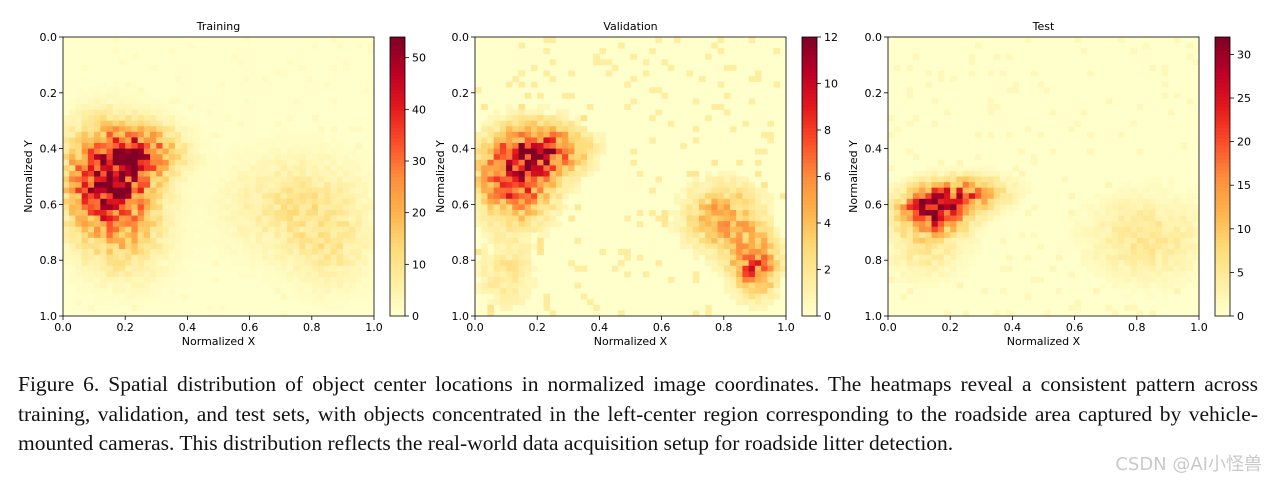 This screenshot has width=1272, height=481. Describe the element at coordinates (1240, 272) in the screenshot. I see `colorbar-tick-label: 5` at that location.